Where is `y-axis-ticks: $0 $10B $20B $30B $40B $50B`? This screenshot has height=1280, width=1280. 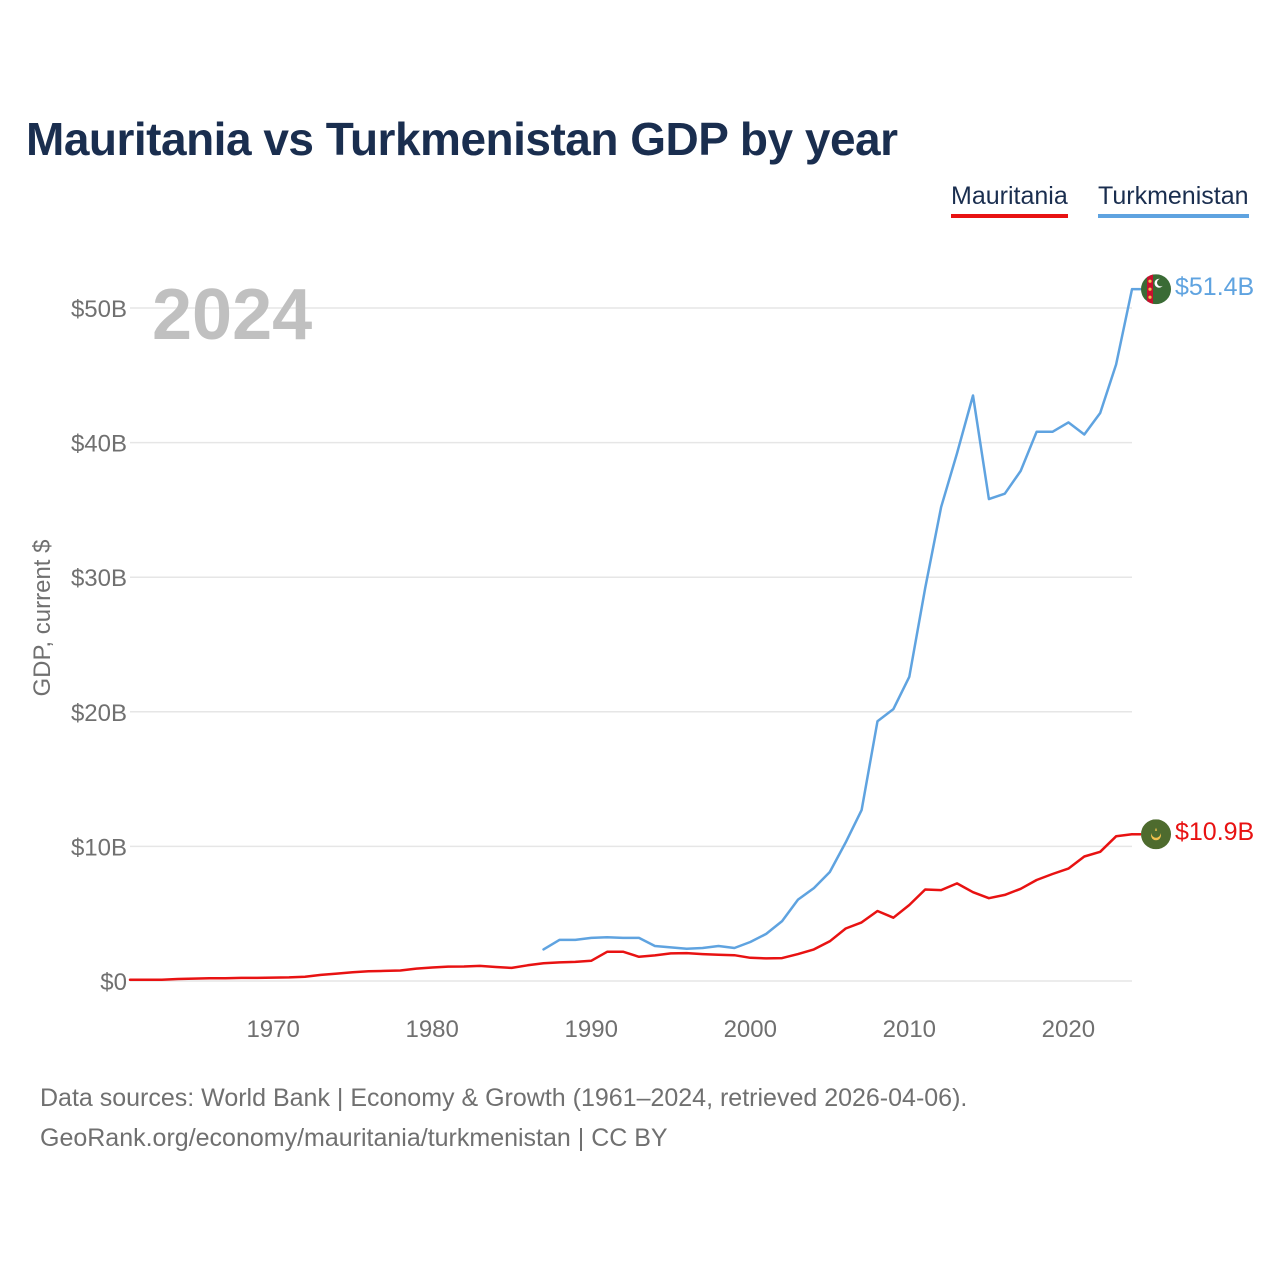
y-axis-ticks: $0 $10B $20B $30B $40B $50B is located at coordinates (99, 646).